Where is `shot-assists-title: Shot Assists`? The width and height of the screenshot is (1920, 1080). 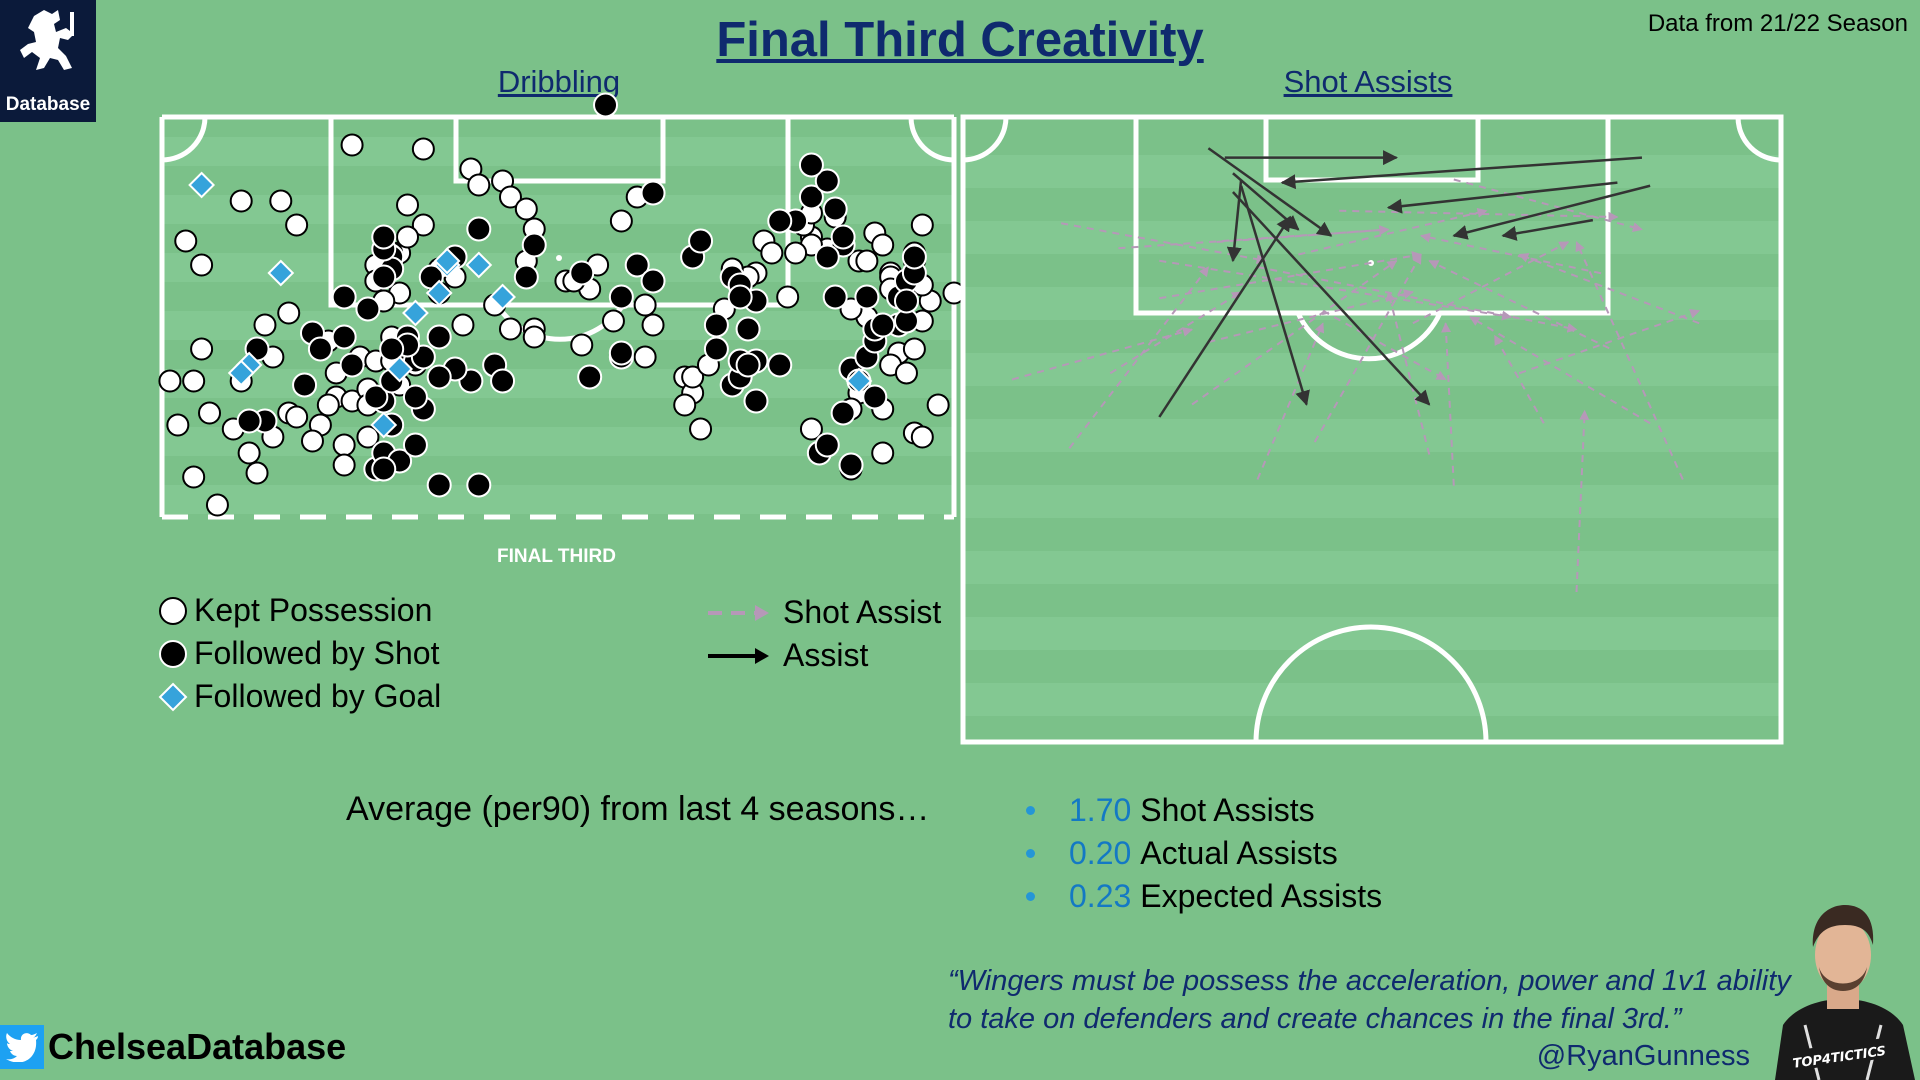 shot-assists-title: Shot Assists is located at coordinates (1368, 81).